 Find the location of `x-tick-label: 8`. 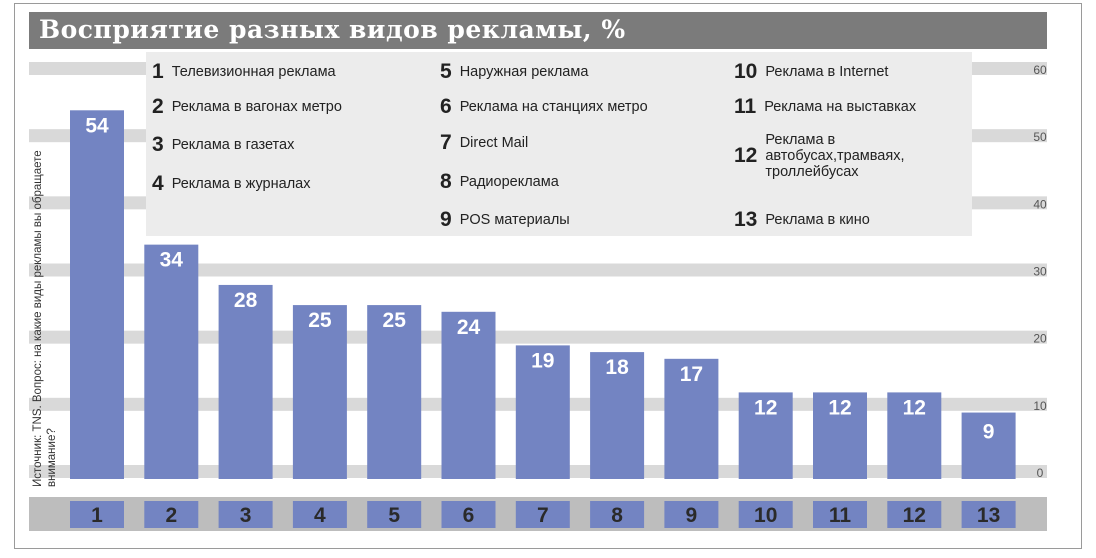

x-tick-label: 8 is located at coordinates (617, 515).